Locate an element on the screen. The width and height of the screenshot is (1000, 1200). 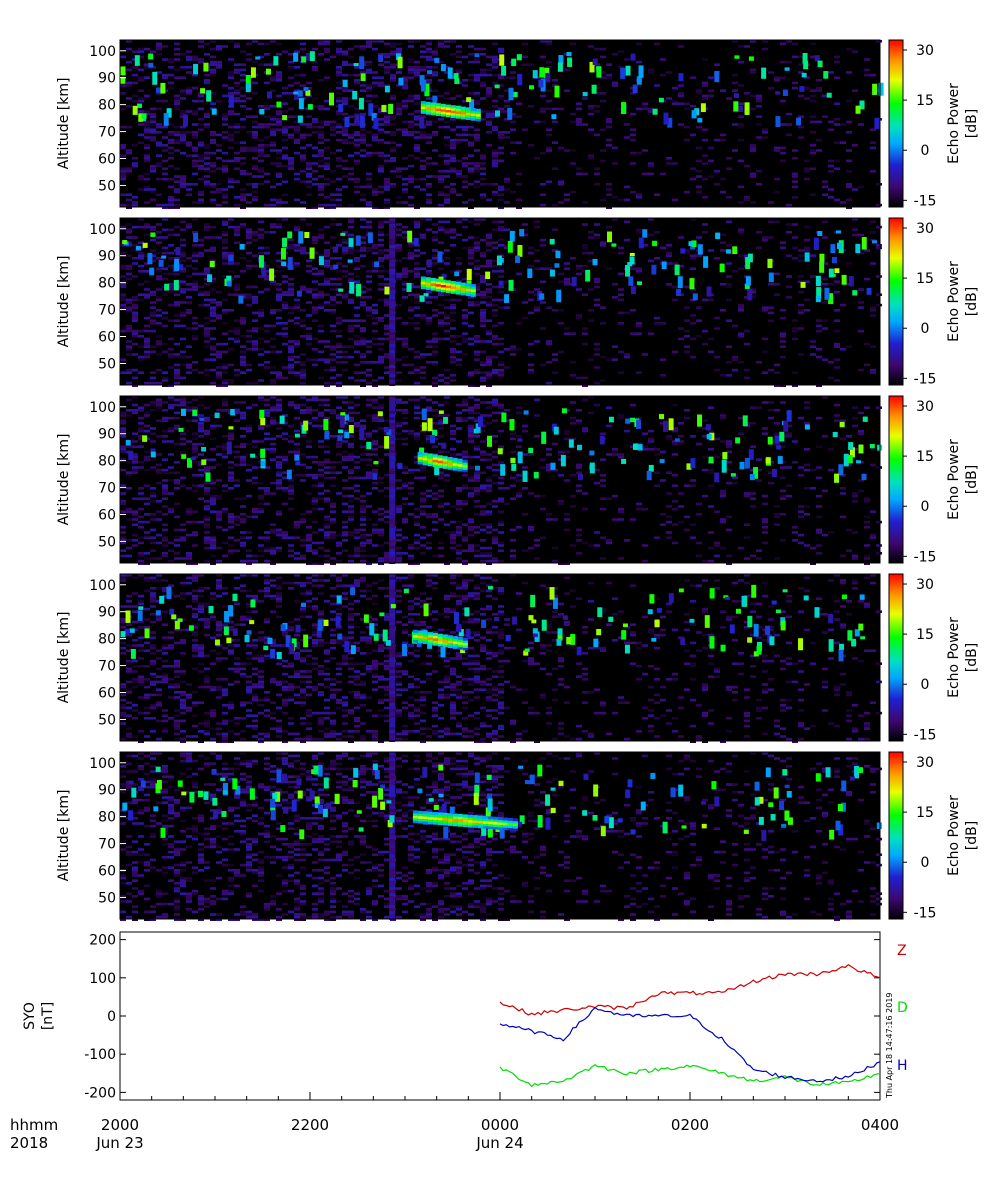
magnetometer-panel: 200 100 0 -100 -200 SYO [nT] Z D H is located at coordinates (465, 1016).